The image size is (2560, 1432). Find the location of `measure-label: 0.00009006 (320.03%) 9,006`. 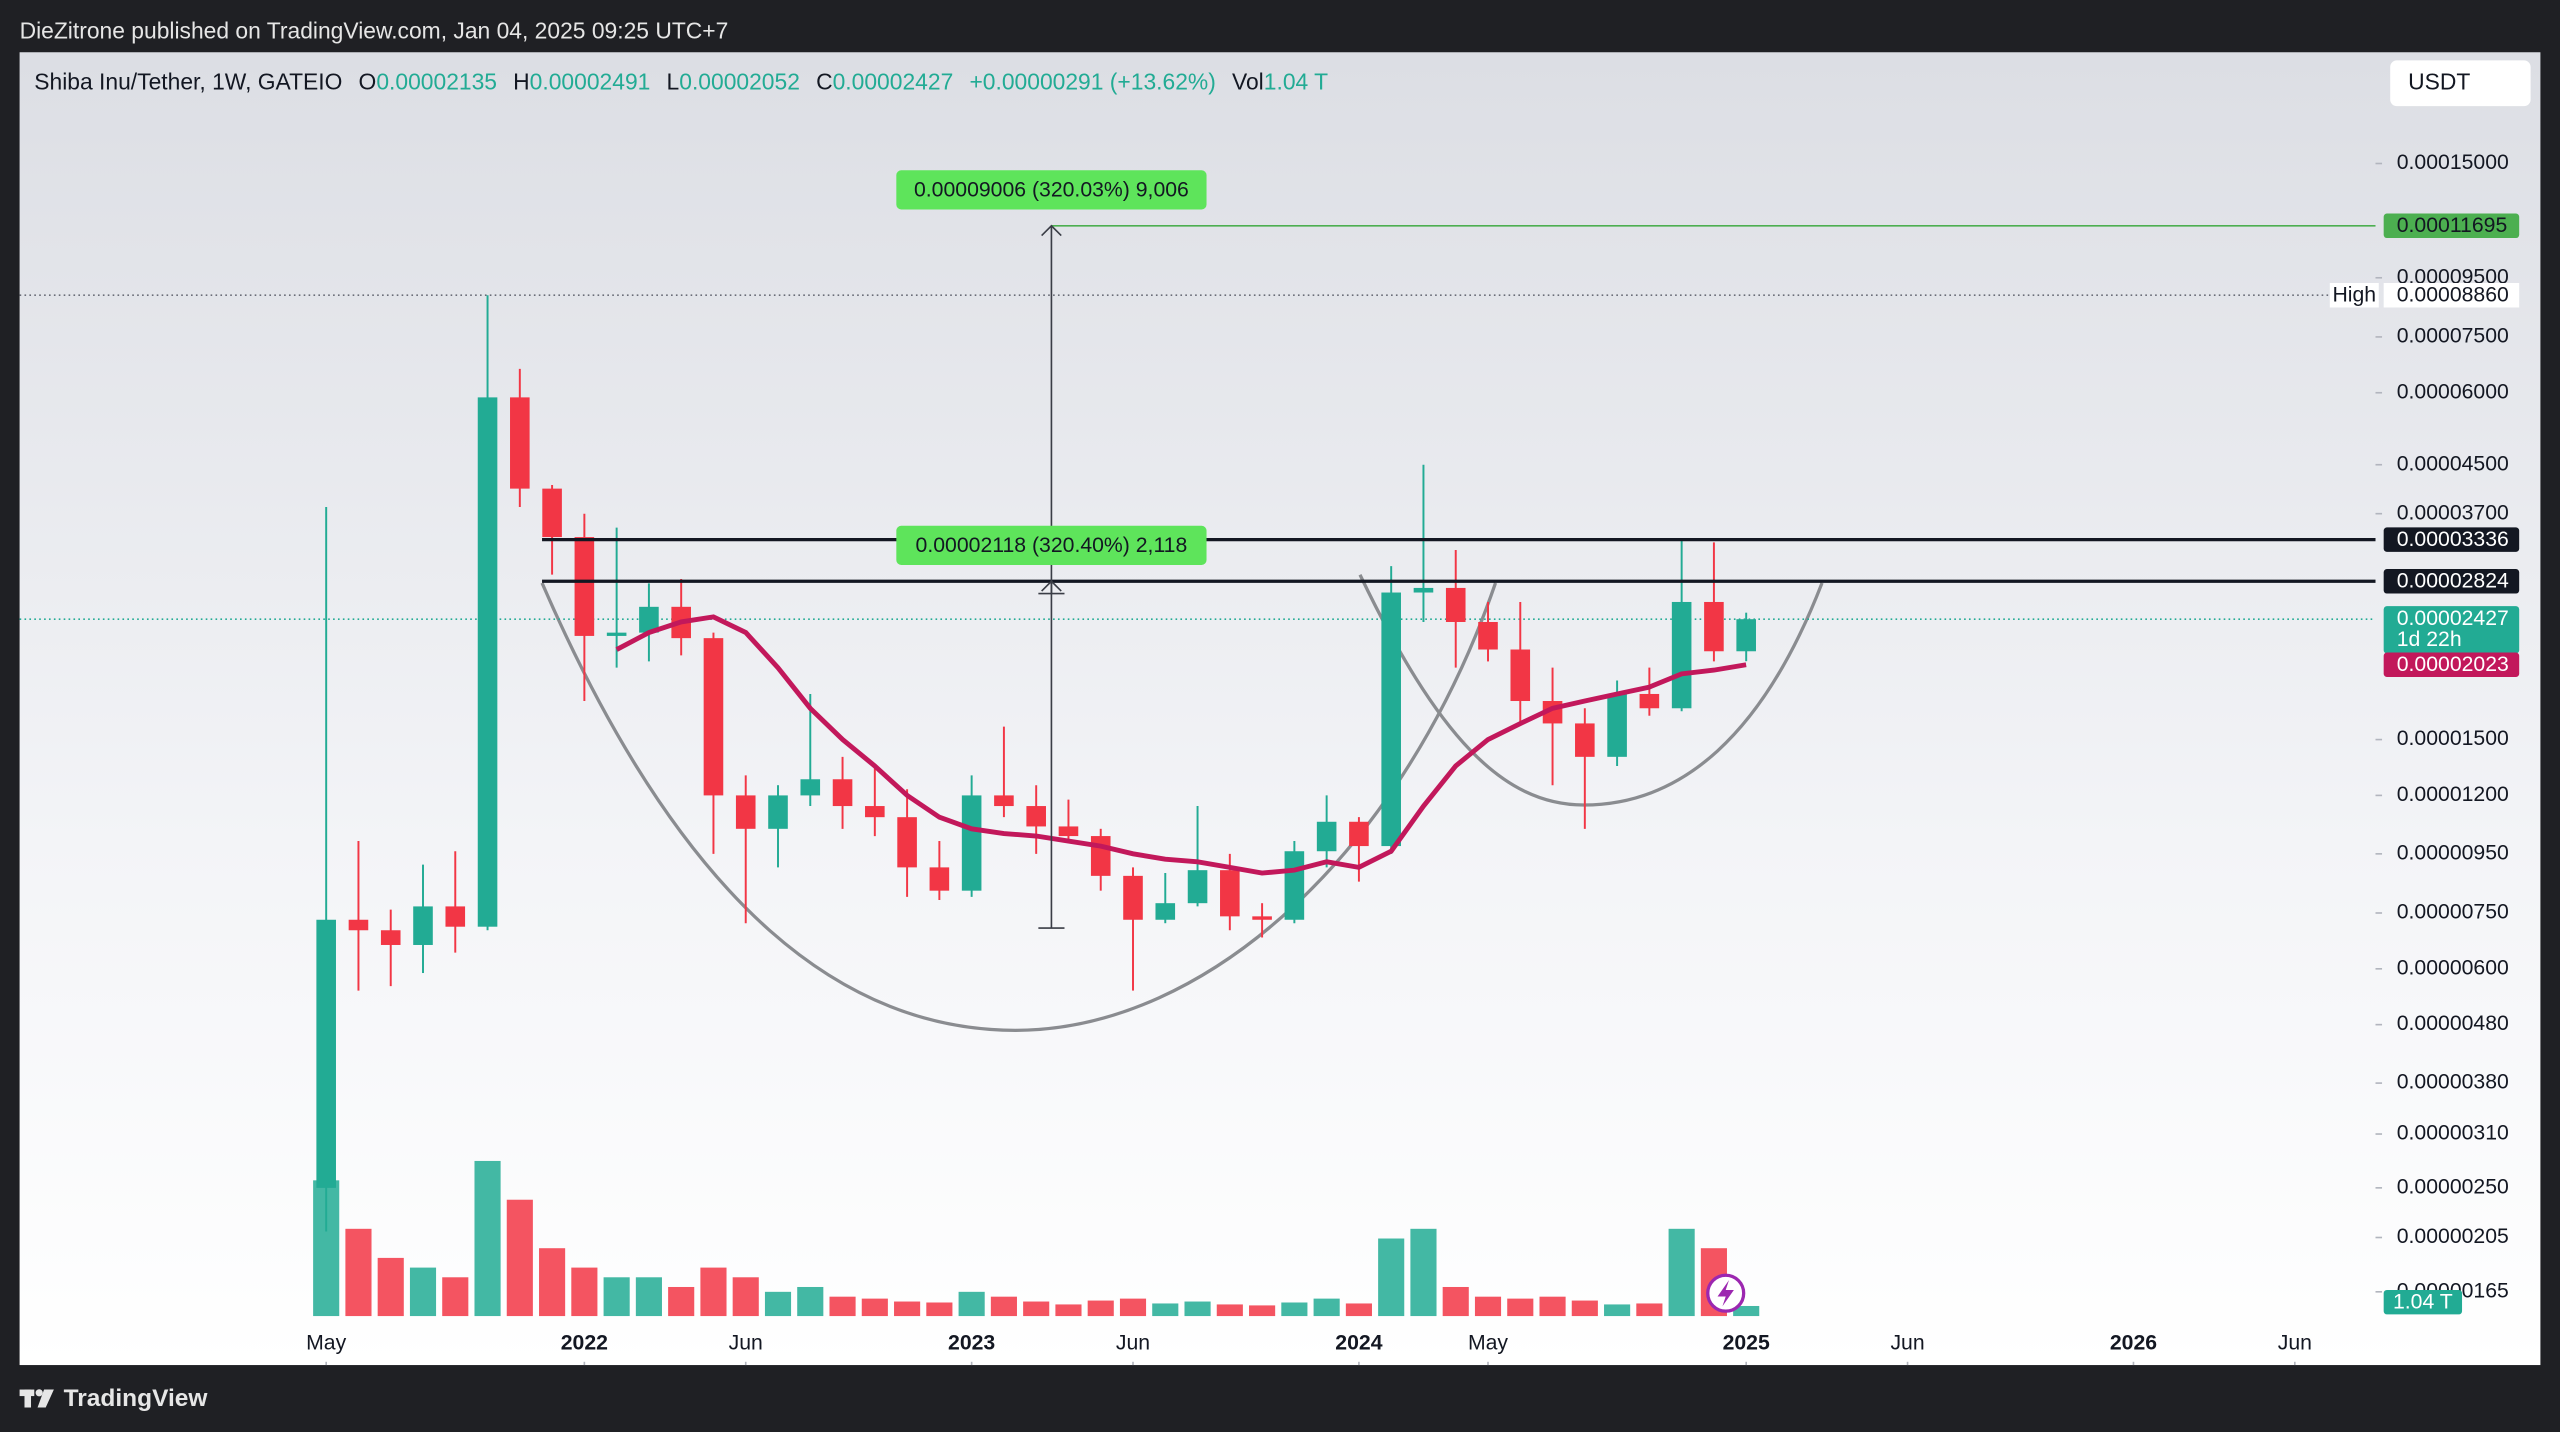

measure-label: 0.00009006 (320.03%) 9,006 is located at coordinates (1051, 189).